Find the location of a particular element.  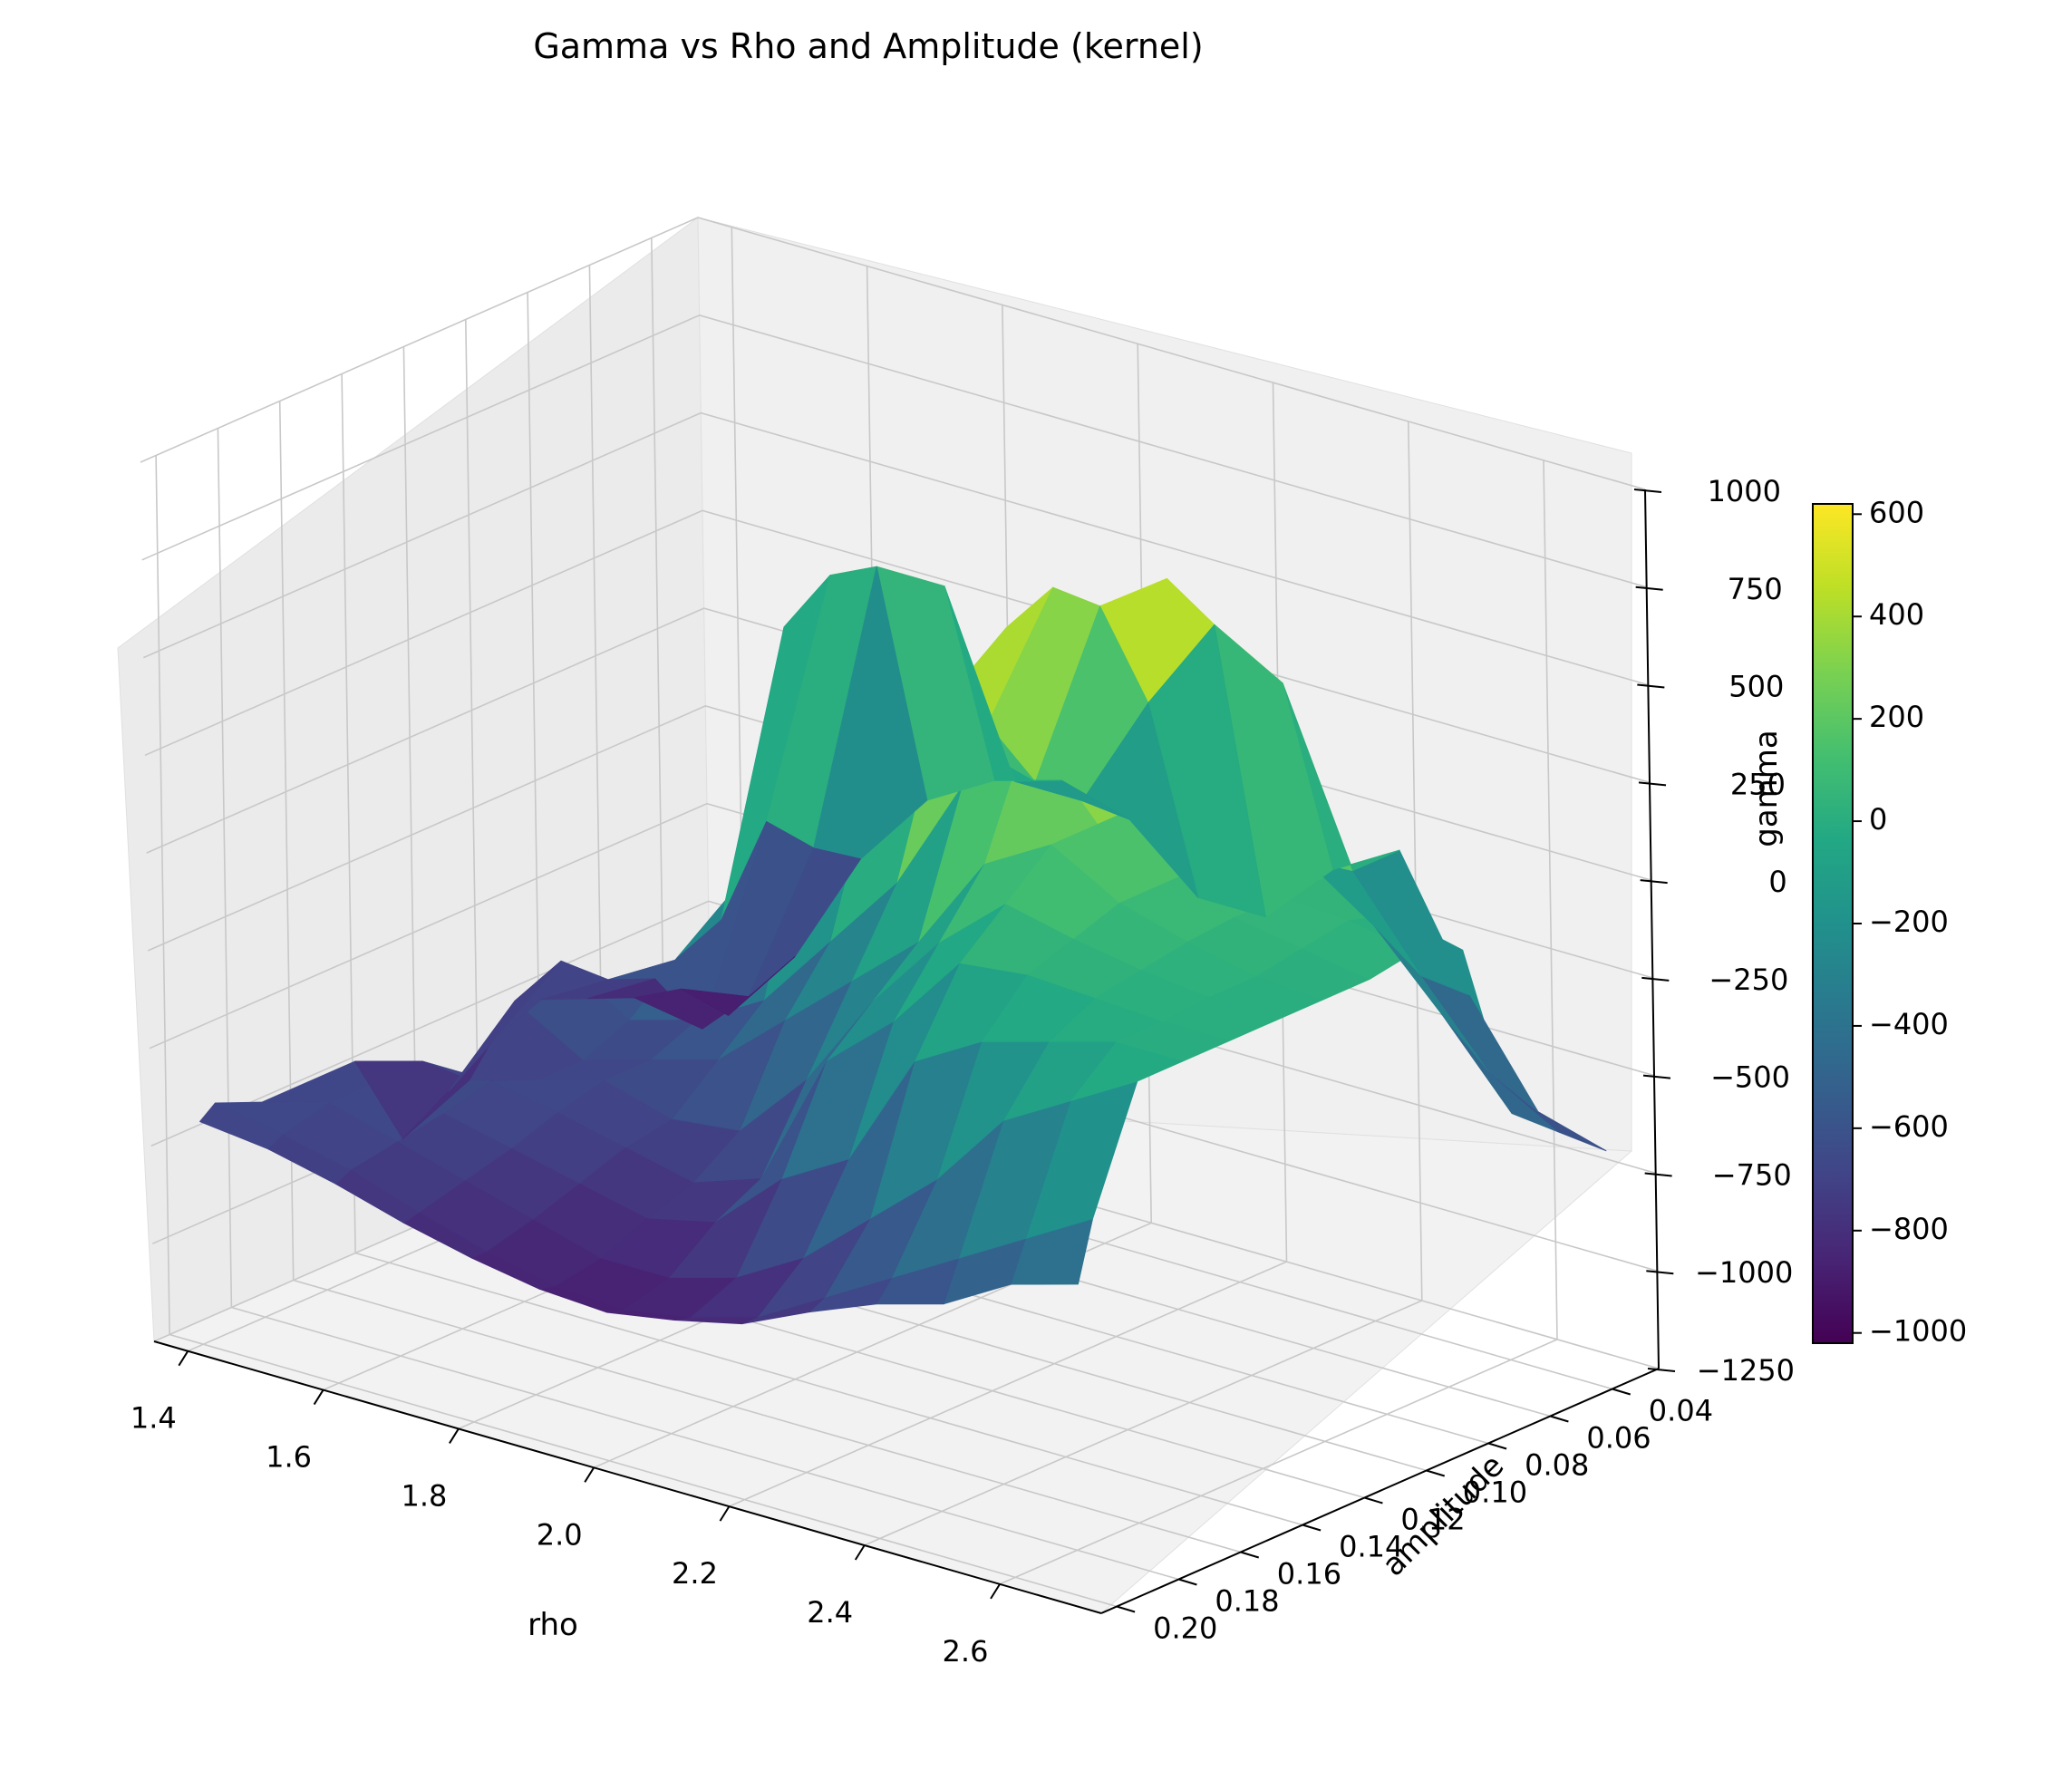

z-tick-label: −1000 is located at coordinates (1744, 1272).